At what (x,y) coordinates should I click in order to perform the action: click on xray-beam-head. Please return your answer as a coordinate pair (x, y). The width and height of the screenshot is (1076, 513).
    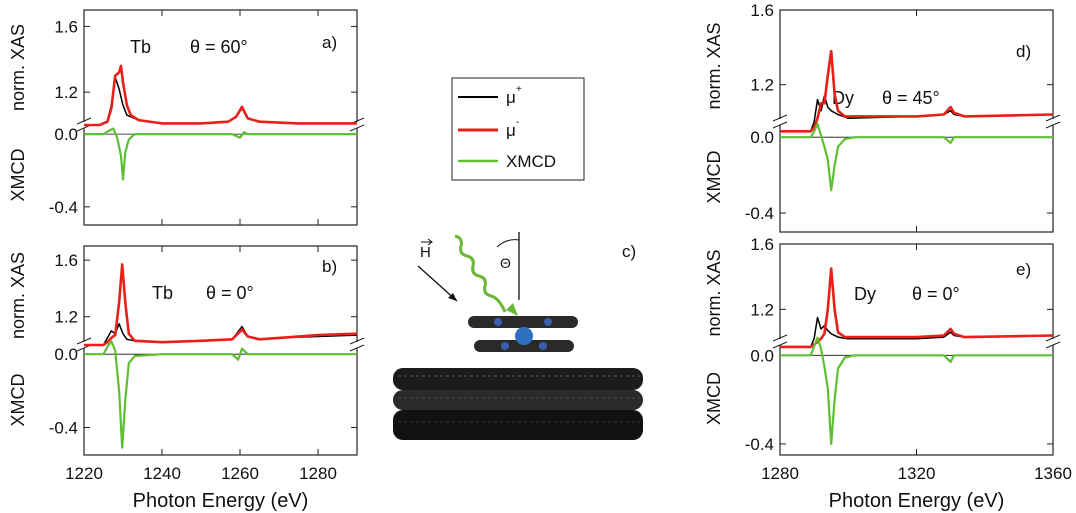
    Looking at the image, I should click on (512, 309).